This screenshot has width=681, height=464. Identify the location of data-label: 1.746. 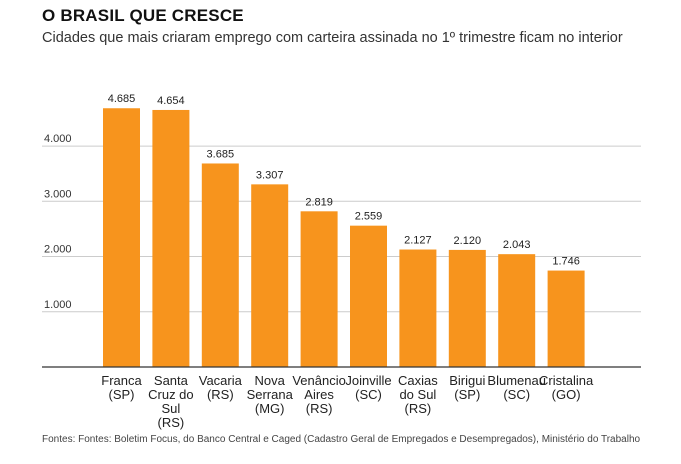
(566, 262).